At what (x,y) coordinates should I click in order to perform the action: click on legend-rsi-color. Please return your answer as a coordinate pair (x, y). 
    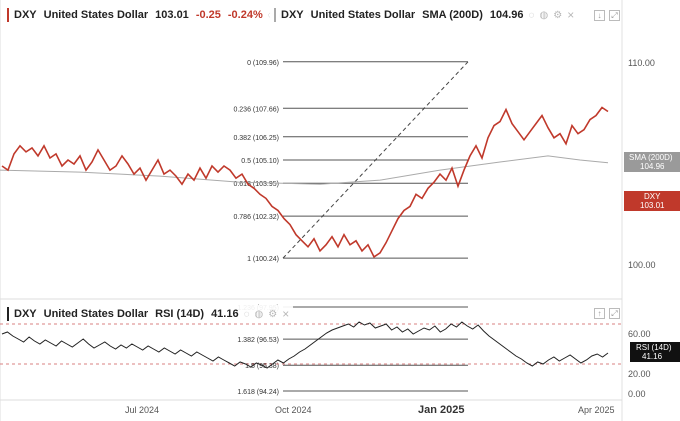
    Looking at the image, I should click on (8, 314).